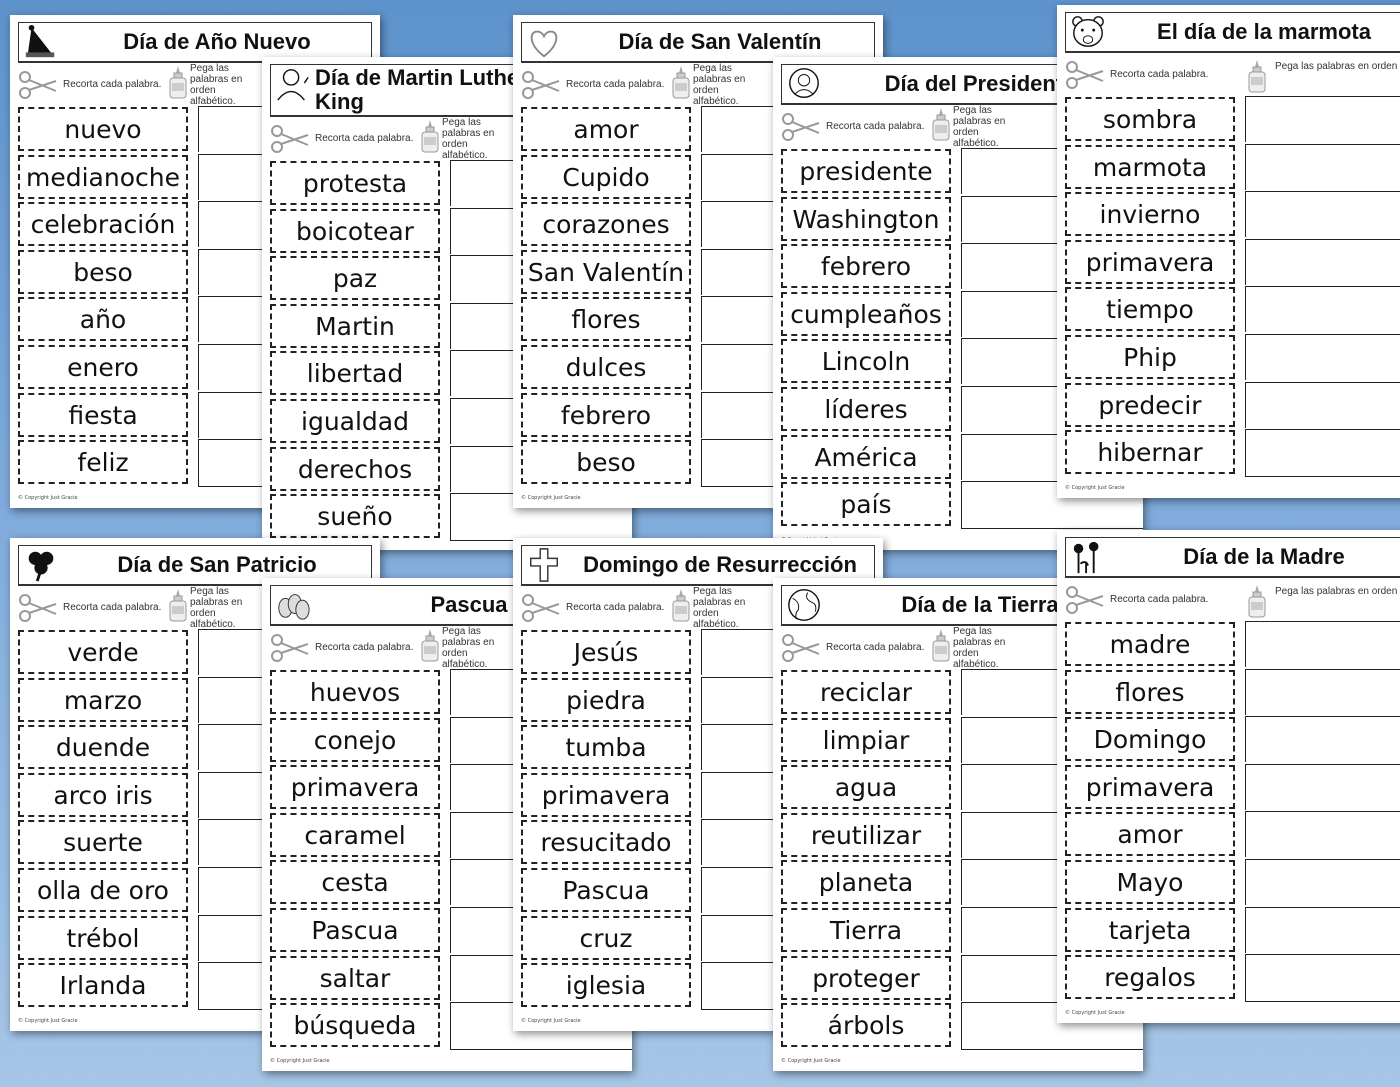 The image size is (1400, 1087). What do you see at coordinates (606, 842) in the screenshot?
I see `word-card: resucitado` at bounding box center [606, 842].